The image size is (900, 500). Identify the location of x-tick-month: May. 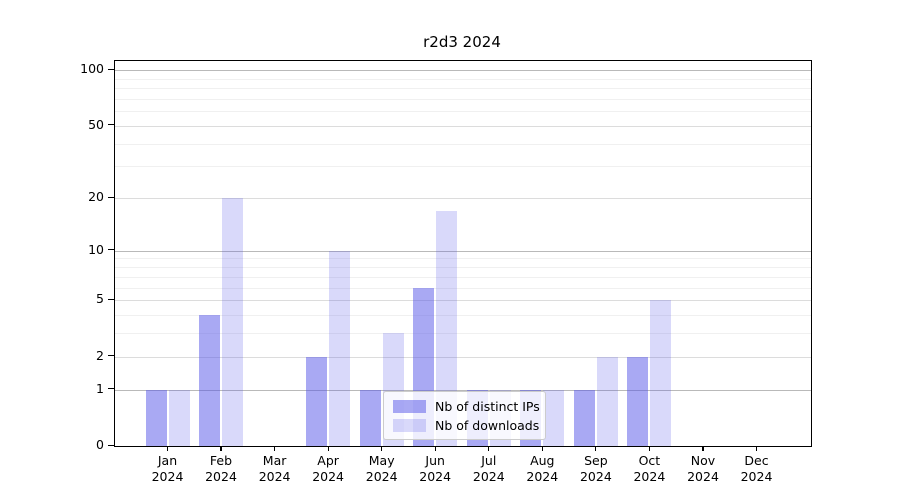
(381, 460).